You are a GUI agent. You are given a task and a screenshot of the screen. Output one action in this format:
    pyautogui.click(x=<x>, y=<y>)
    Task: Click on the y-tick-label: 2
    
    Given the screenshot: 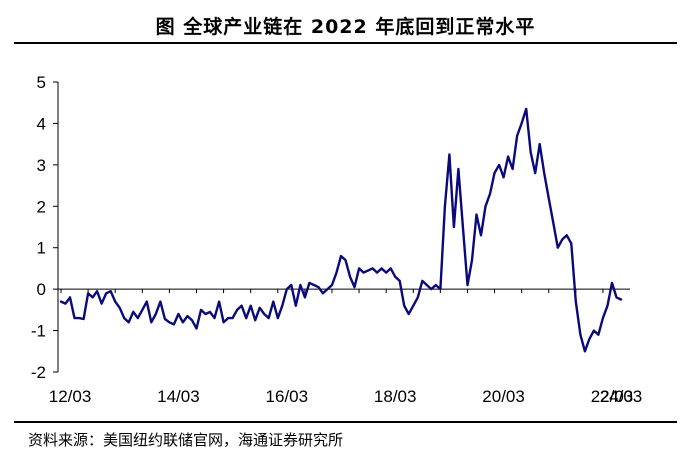 What is the action you would take?
    pyautogui.click(x=41, y=206)
    